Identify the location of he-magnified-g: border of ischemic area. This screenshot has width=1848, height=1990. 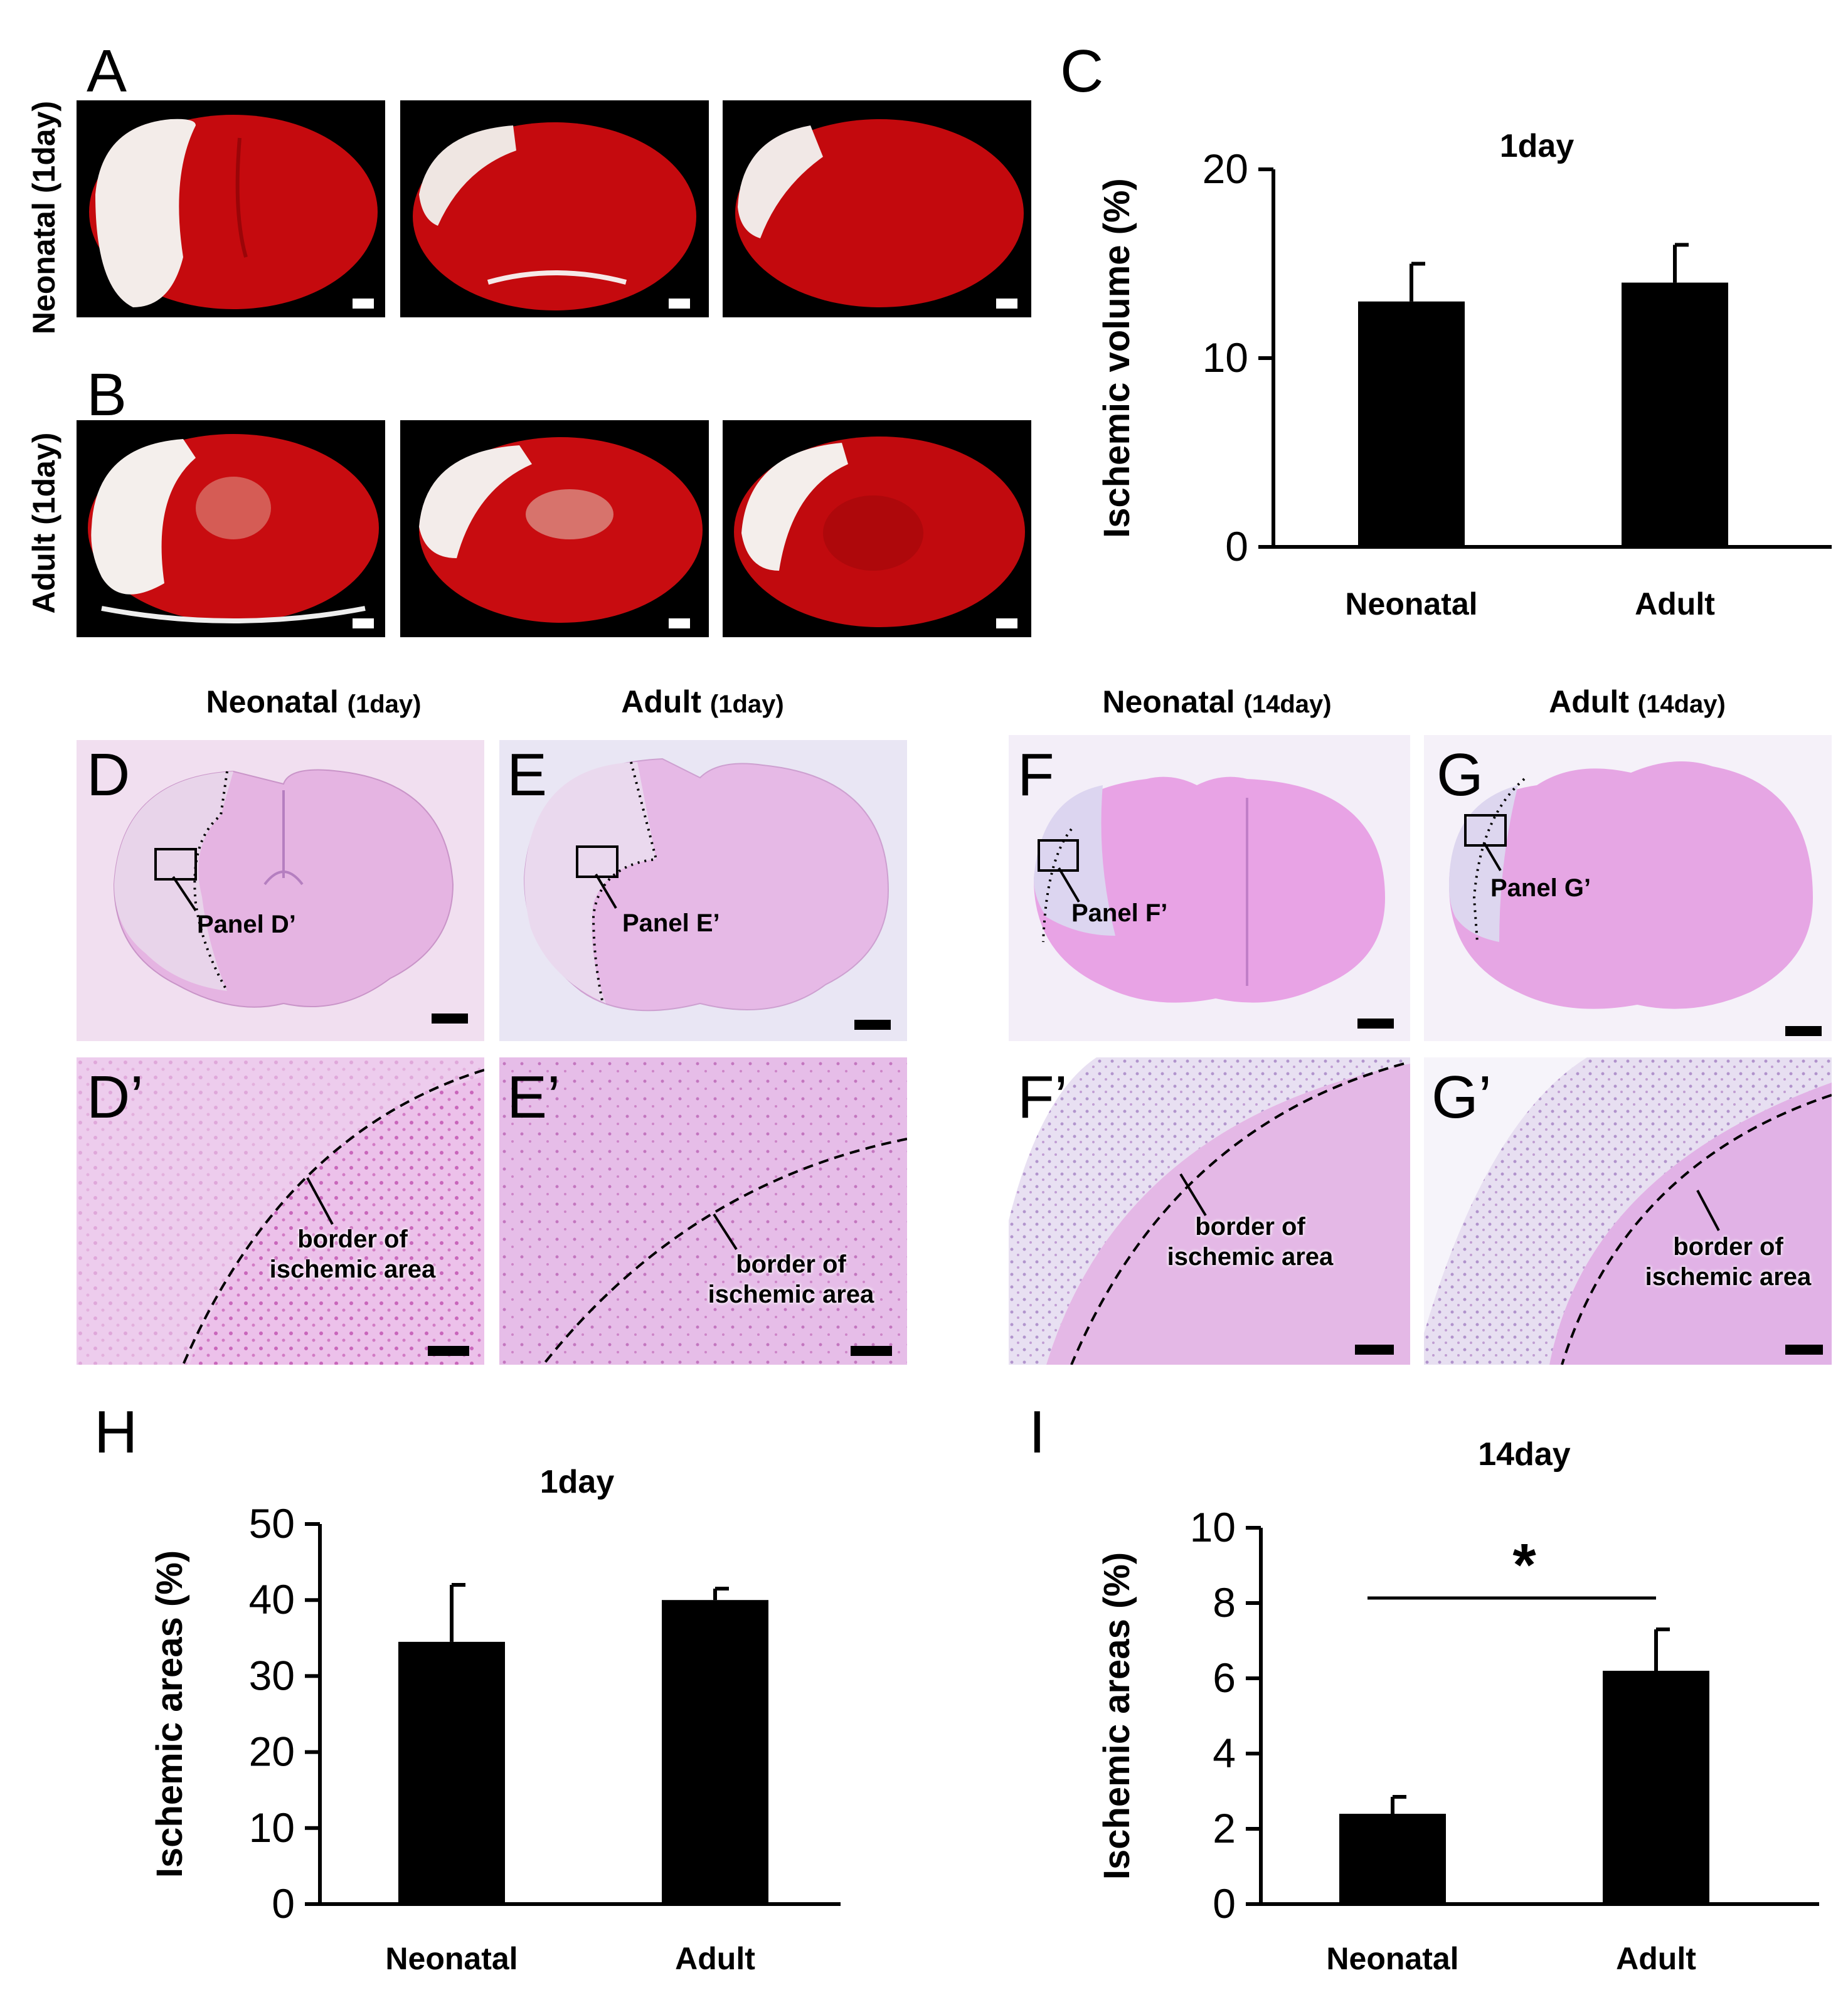
(1628, 1211).